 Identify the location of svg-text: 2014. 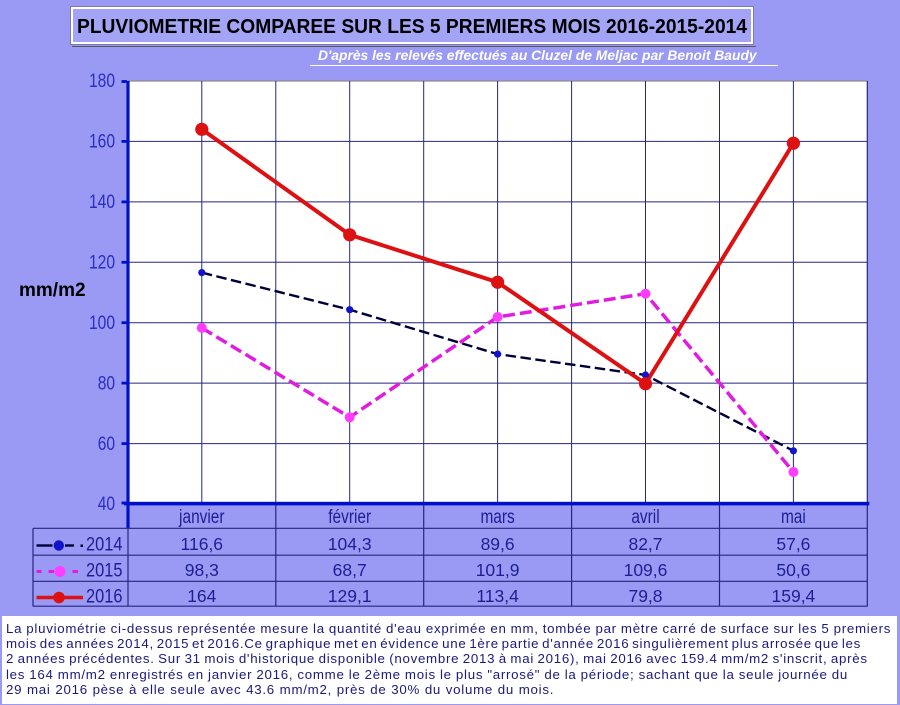
(104, 544).